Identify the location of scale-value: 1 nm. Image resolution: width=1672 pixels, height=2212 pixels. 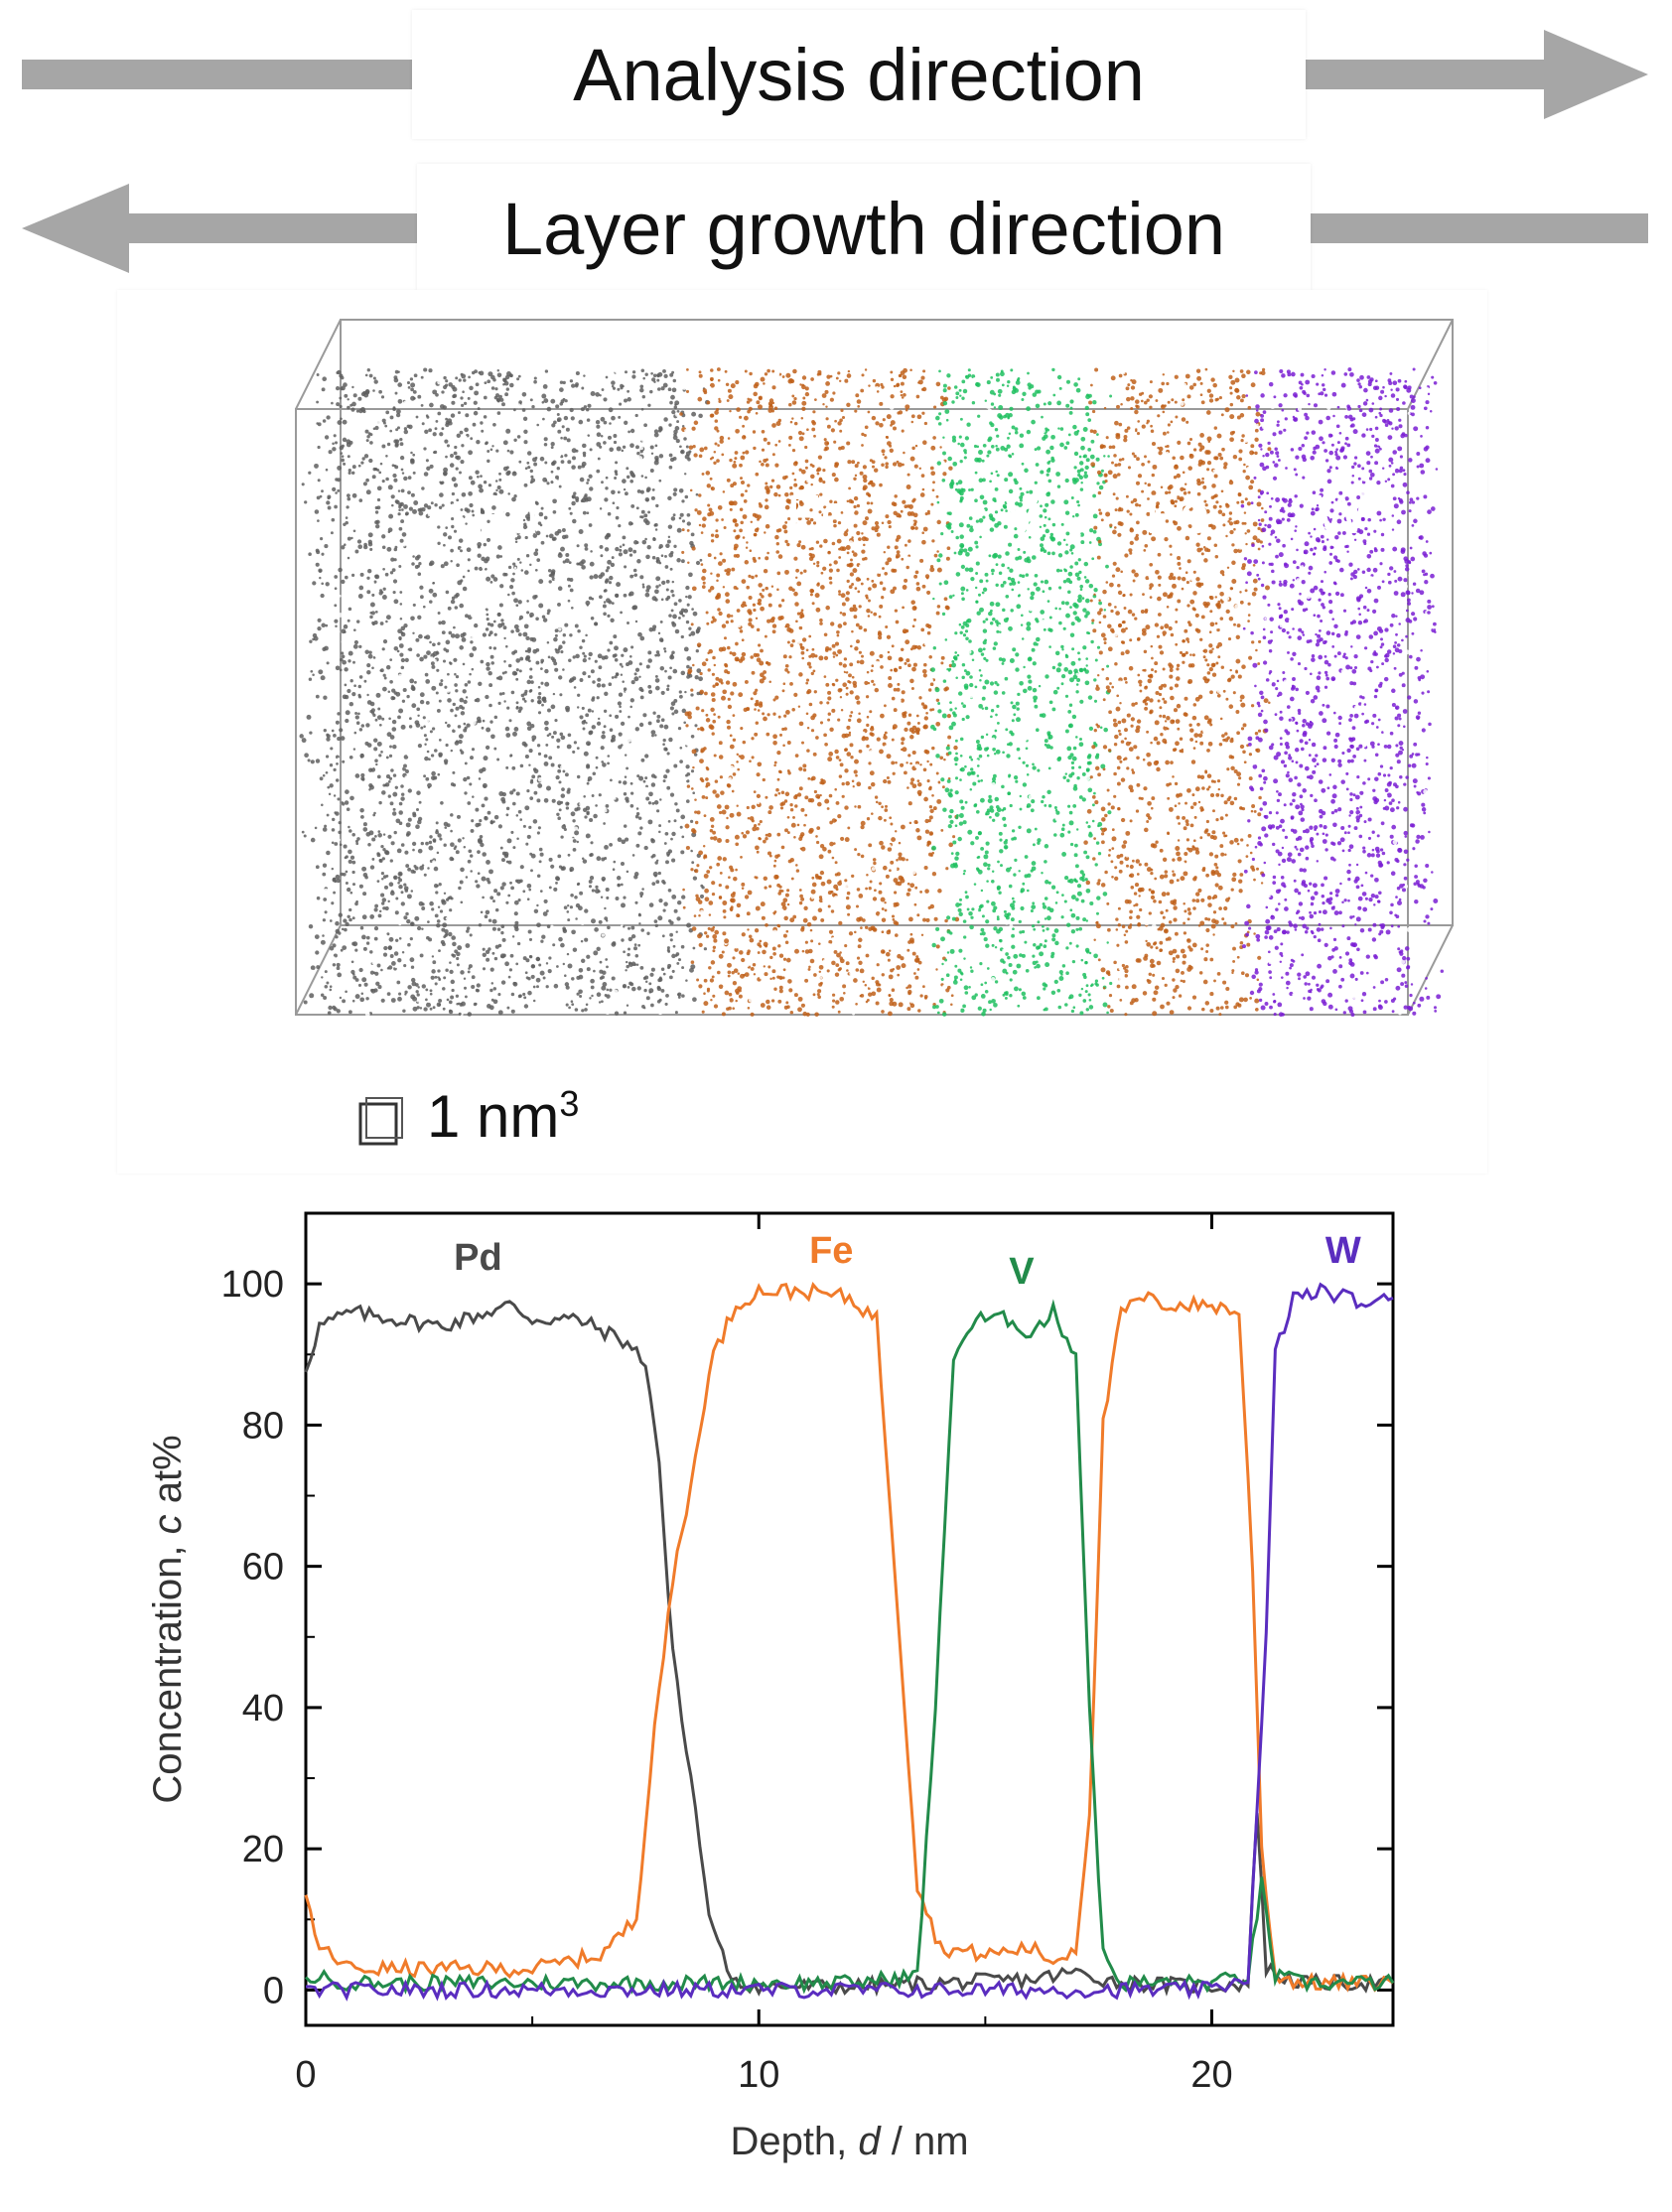
(493, 1116).